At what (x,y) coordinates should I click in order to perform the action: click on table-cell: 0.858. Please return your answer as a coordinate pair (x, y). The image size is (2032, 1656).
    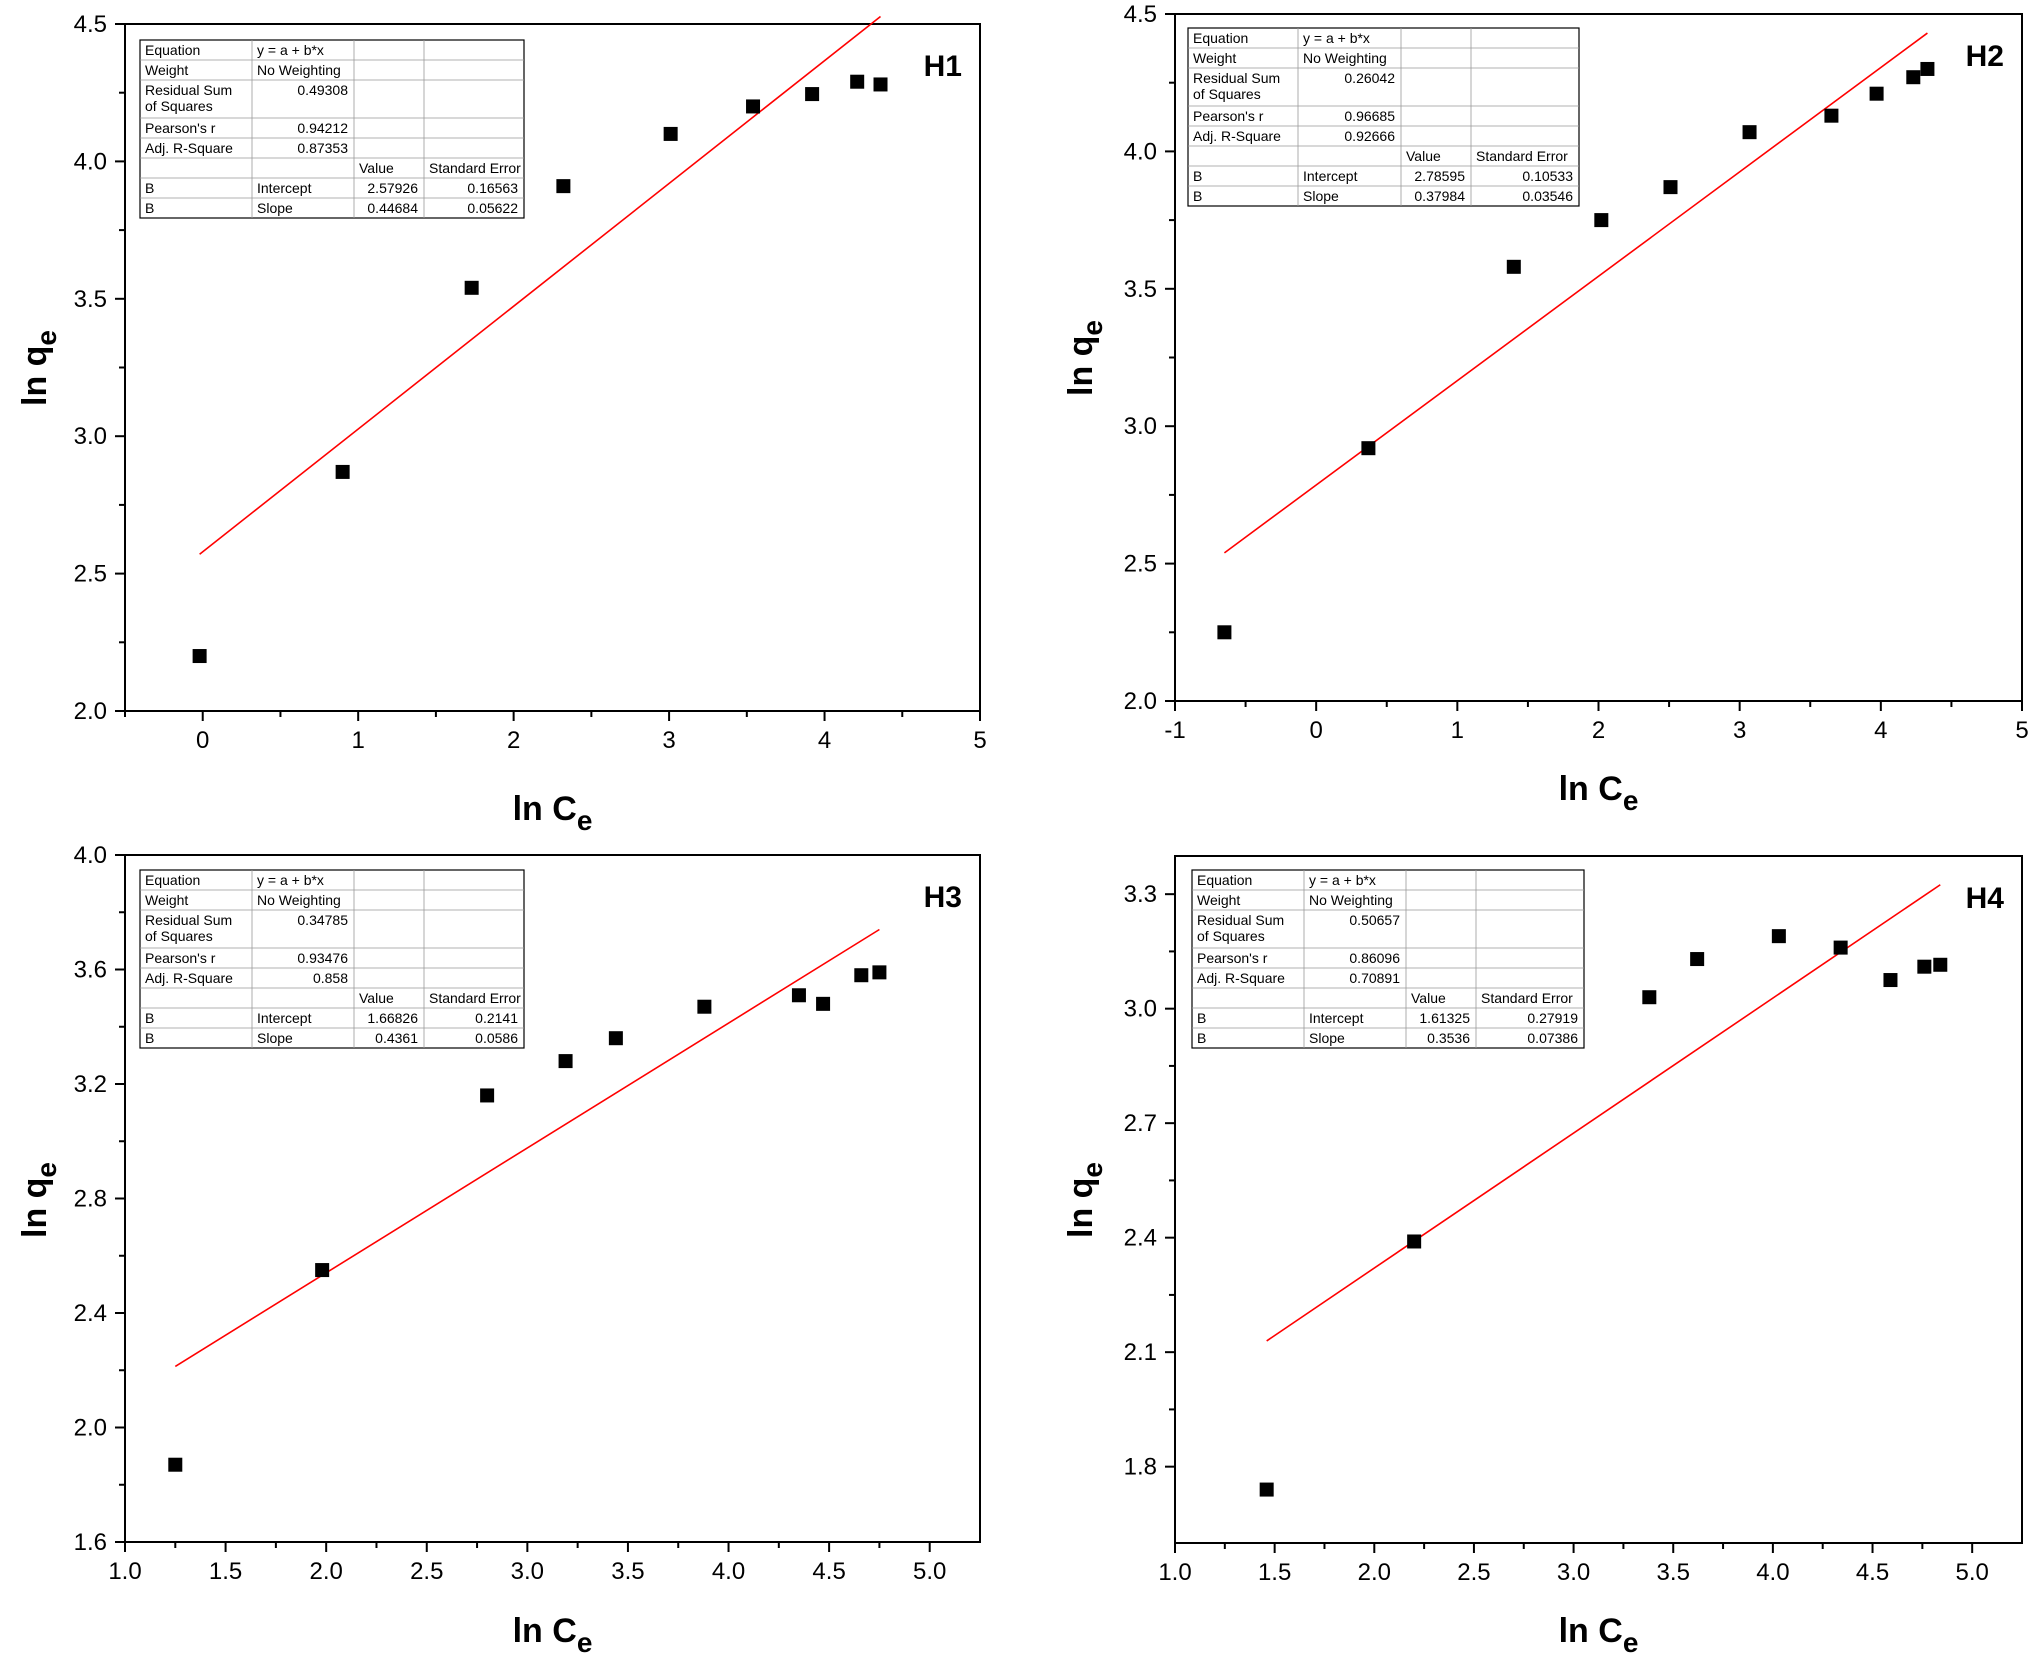
    Looking at the image, I should click on (330, 978).